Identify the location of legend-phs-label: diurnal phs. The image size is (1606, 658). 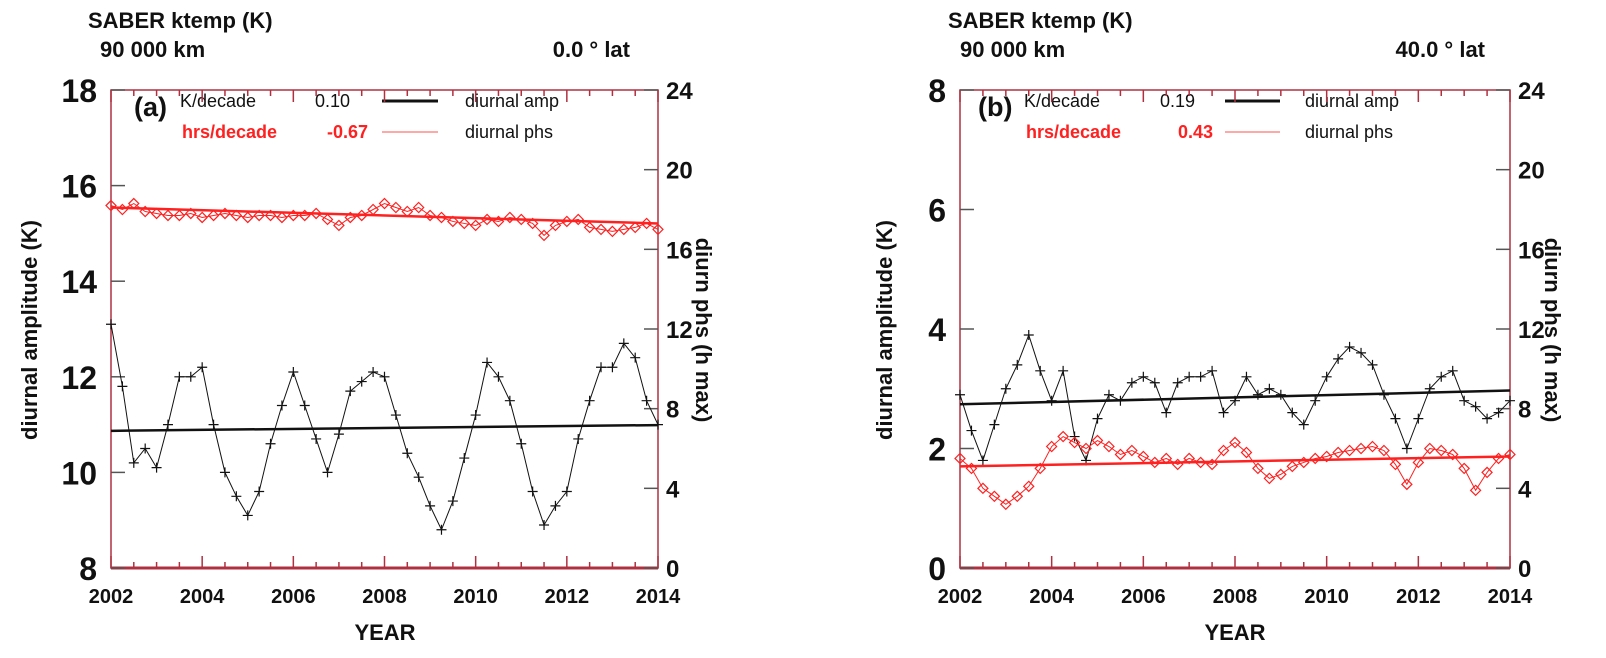
(509, 132).